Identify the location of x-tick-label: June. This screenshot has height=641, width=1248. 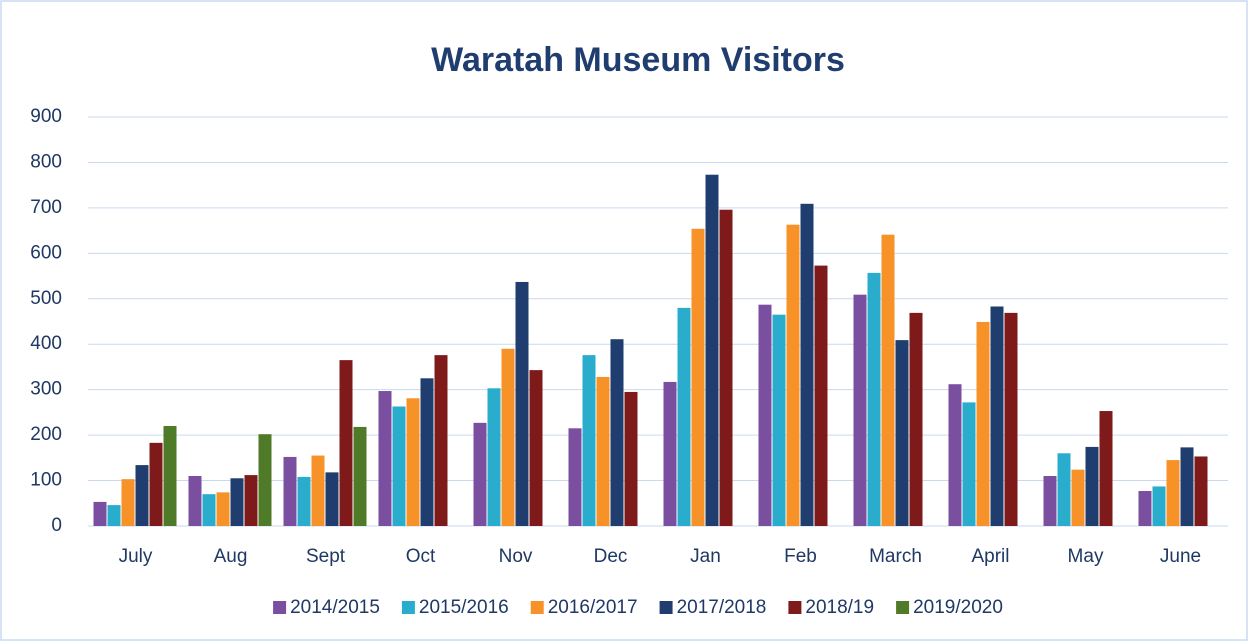
(1180, 556).